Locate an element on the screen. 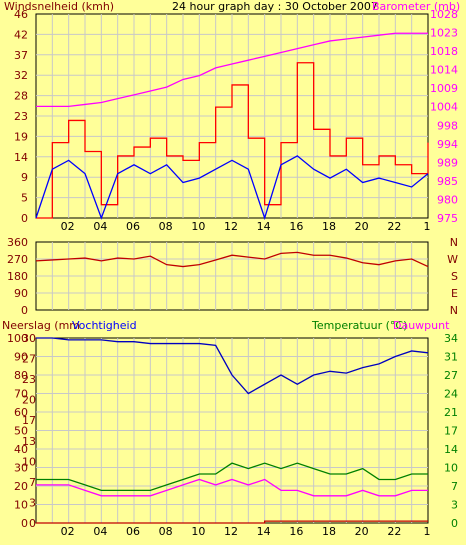 The height and width of the screenshot is (545, 466). compass-tick-label: S is located at coordinates (454, 276).